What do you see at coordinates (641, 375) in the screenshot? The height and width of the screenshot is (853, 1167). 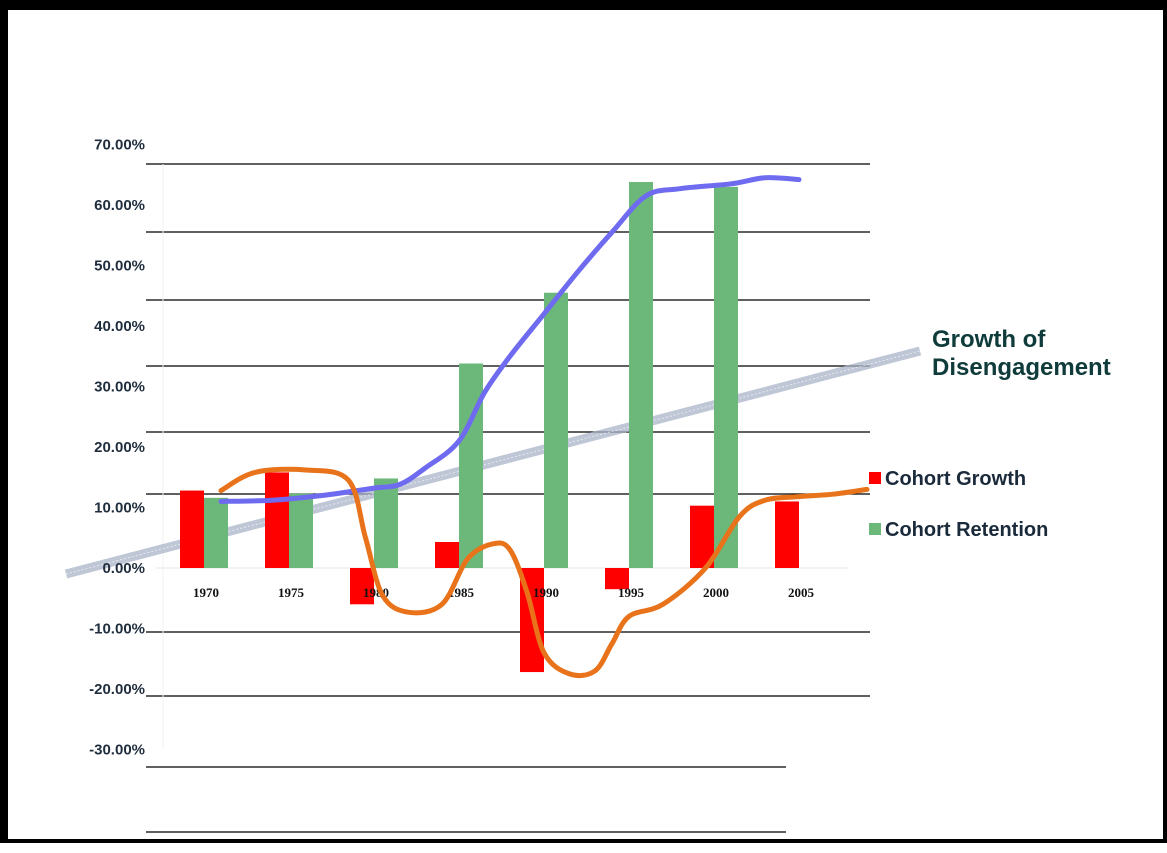 I see `bar-cohort-retention-1995` at bounding box center [641, 375].